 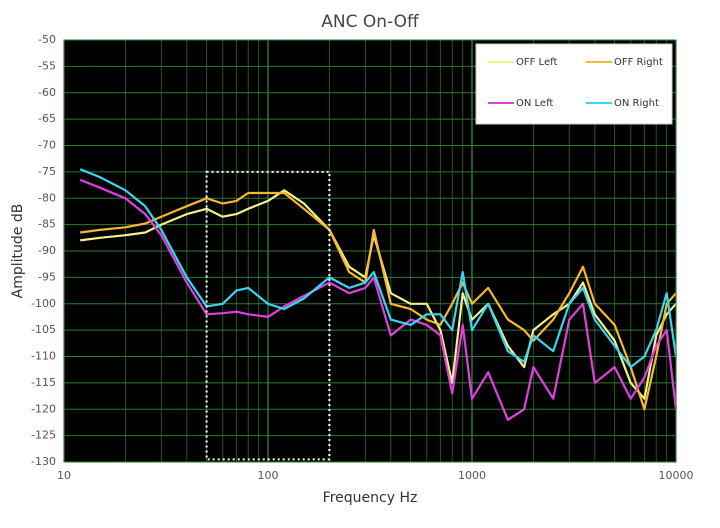 I want to click on legend-box, so click(x=574, y=84).